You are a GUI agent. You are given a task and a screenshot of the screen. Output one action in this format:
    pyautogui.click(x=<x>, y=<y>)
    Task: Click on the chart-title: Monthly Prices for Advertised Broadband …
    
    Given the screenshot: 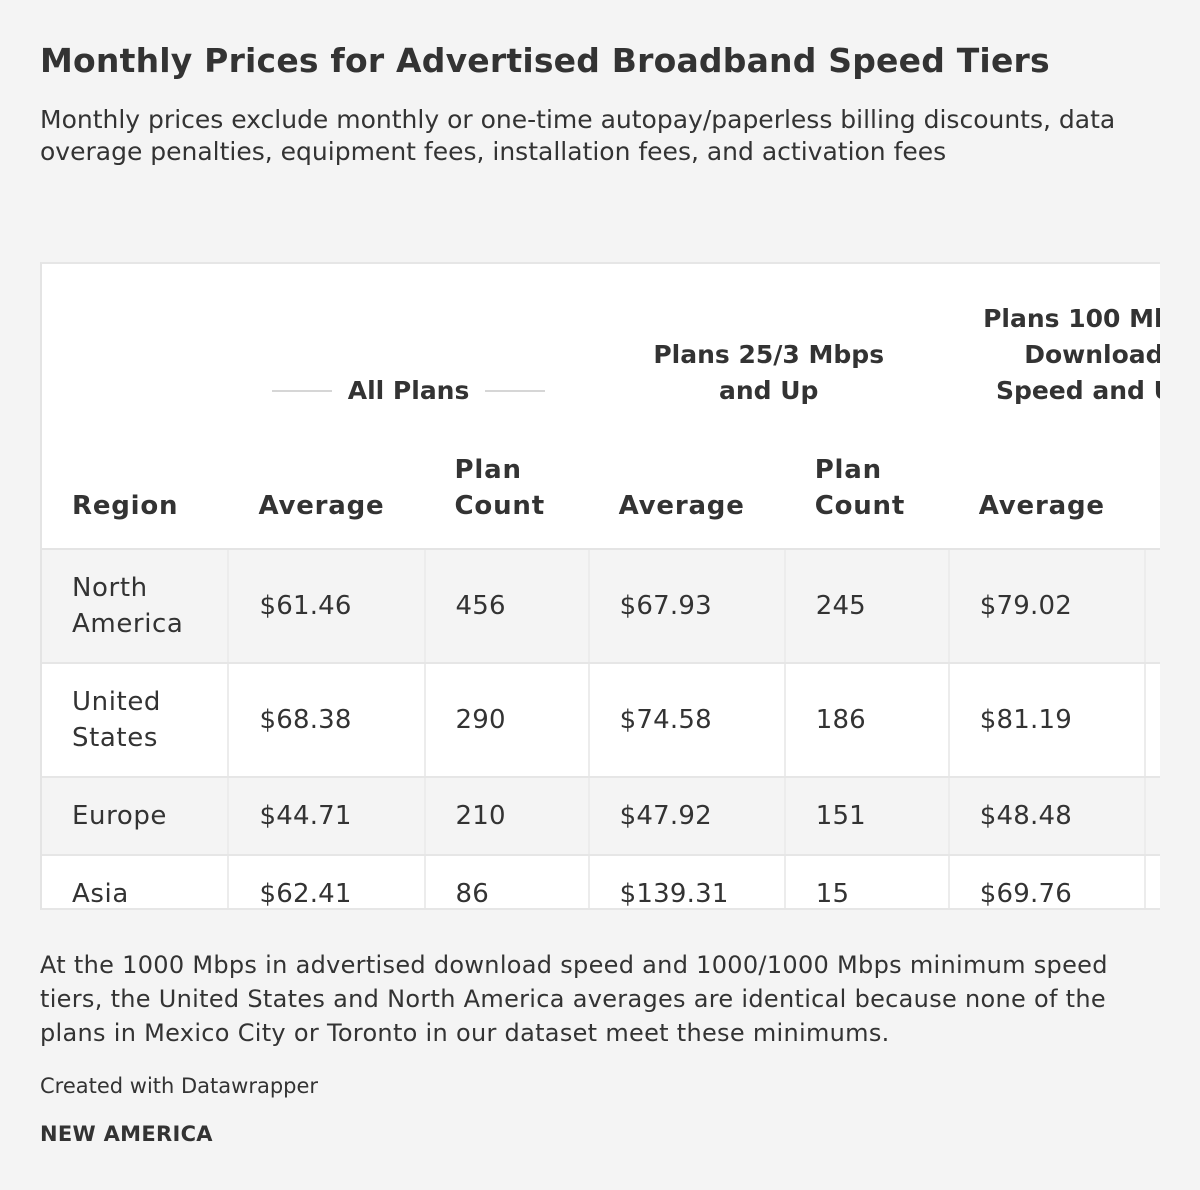 What is the action you would take?
    pyautogui.click(x=545, y=60)
    